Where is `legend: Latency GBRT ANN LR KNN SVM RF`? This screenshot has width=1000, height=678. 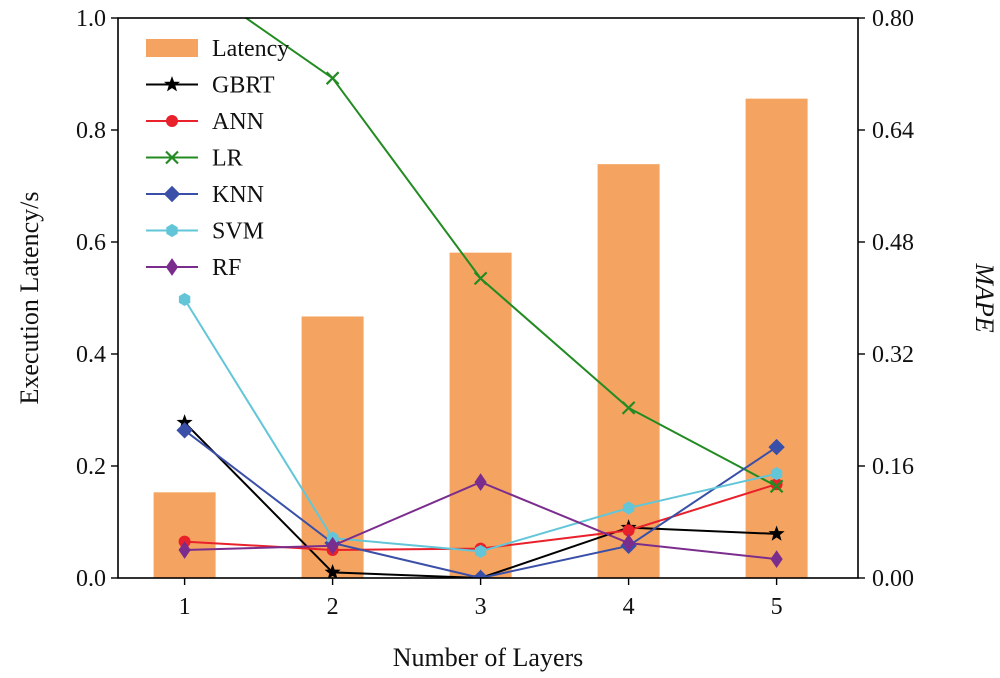
legend: Latency GBRT ANN LR KNN SVM RF is located at coordinates (217, 158).